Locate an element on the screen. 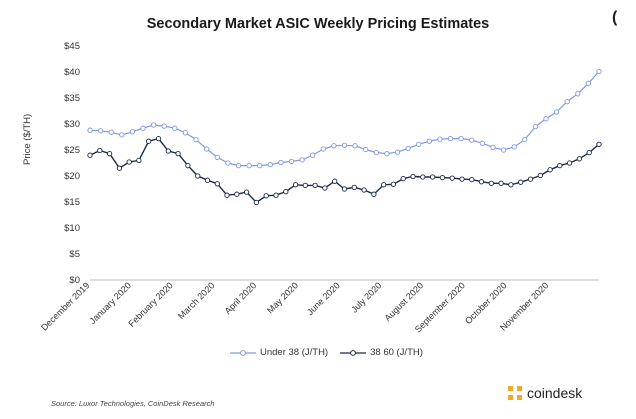  y-tick-label: $0 is located at coordinates (74, 280).